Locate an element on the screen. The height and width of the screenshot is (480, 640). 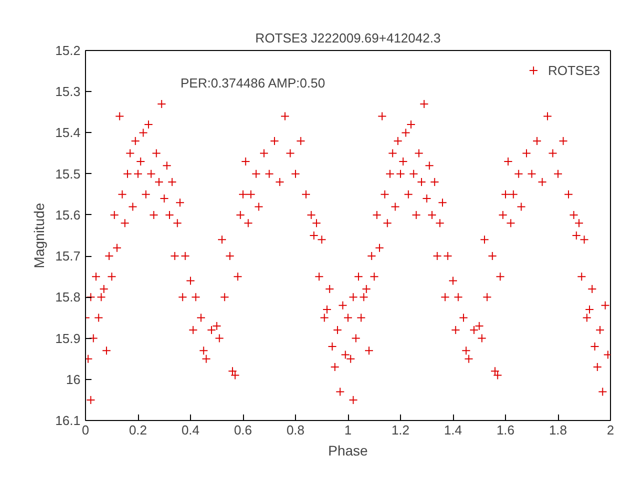
x-tick-label: 0.2 is located at coordinates (138, 430).